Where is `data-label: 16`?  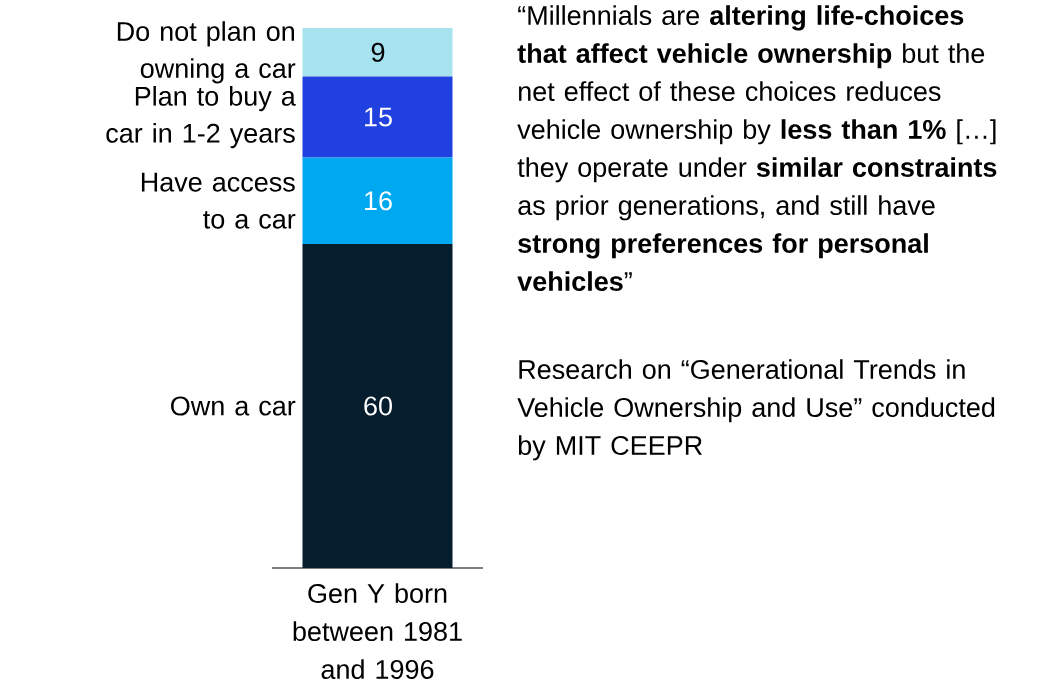 data-label: 16 is located at coordinates (378, 201).